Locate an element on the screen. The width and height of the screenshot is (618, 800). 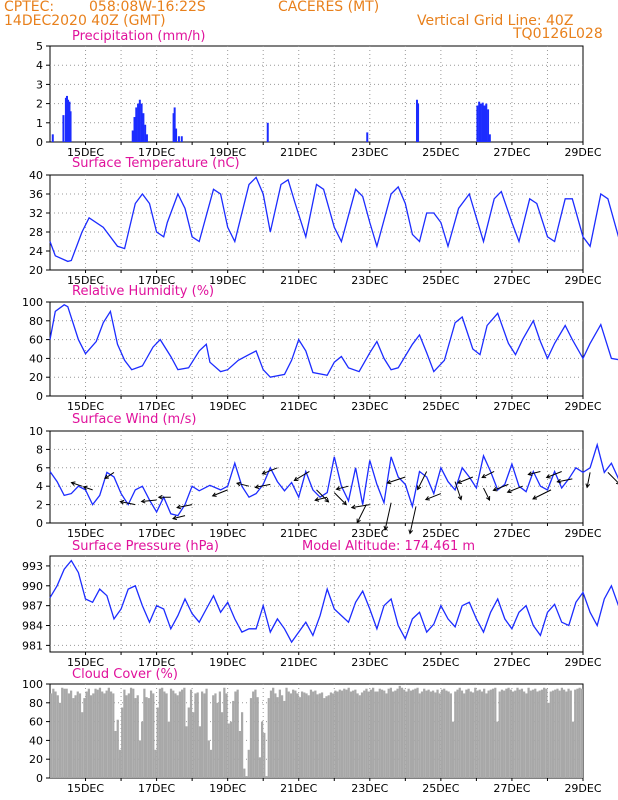
ytick-label: 1 is located at coordinates (39, 123).